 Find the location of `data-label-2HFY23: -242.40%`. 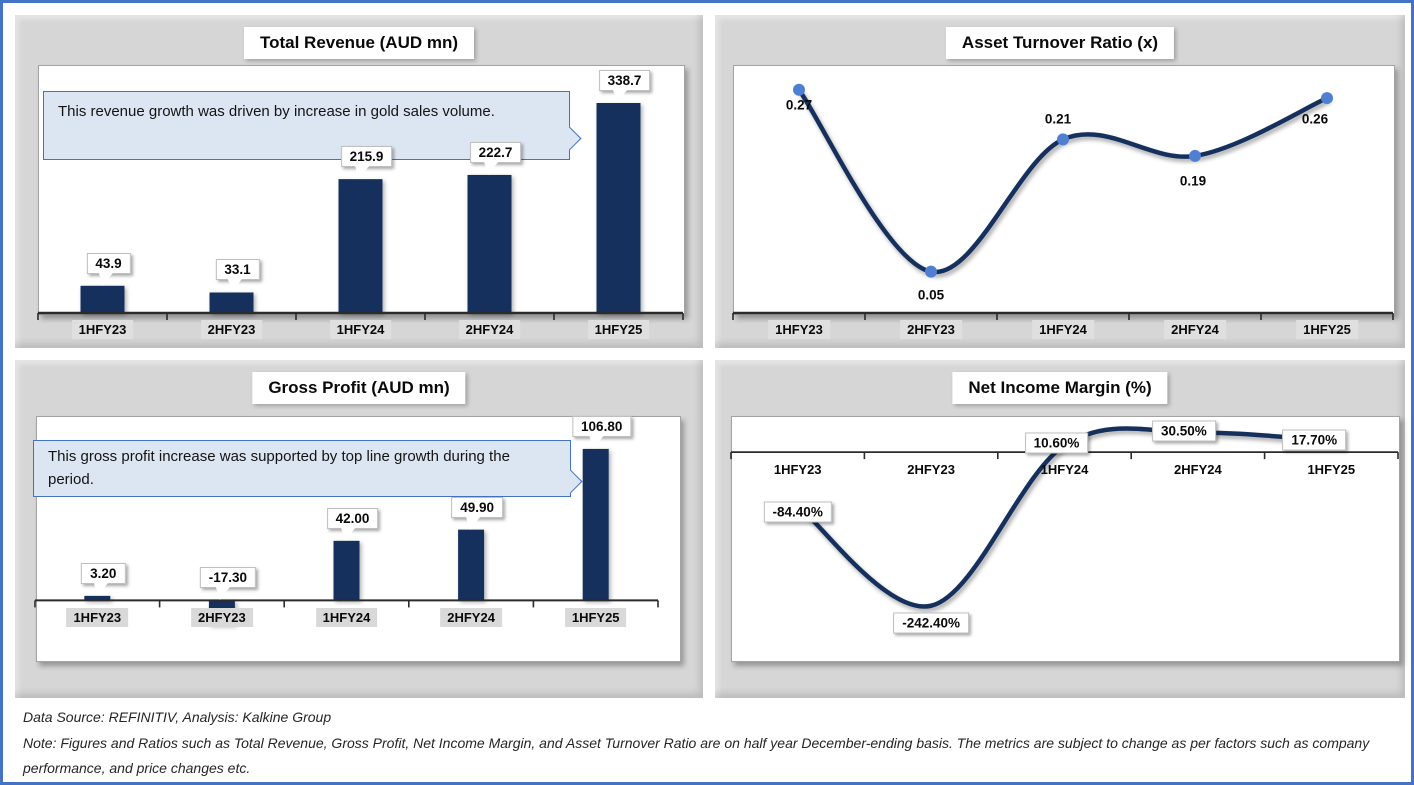

data-label-2HFY23: -242.40% is located at coordinates (931, 623).